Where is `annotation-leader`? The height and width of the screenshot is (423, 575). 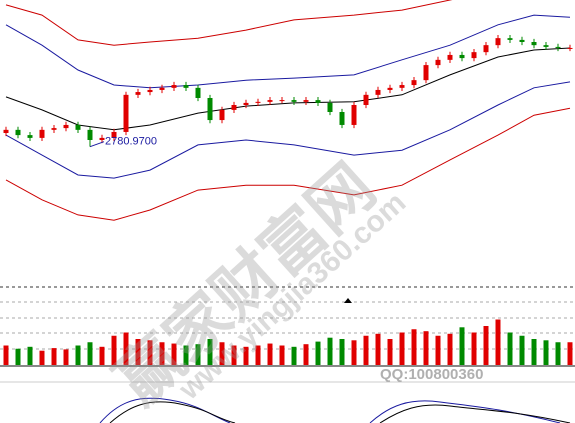 annotation-leader is located at coordinates (97, 144).